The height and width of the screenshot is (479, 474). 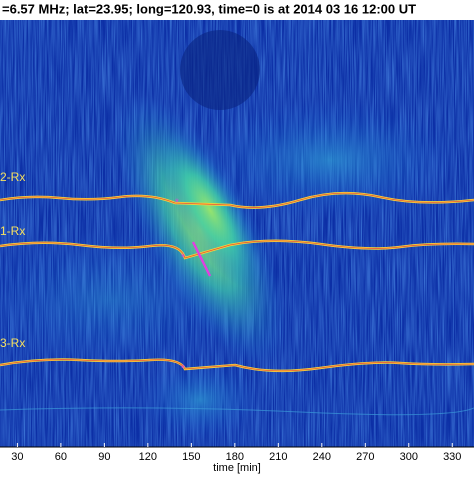 What do you see at coordinates (148, 457) in the screenshot?
I see `x-tick-label: 120` at bounding box center [148, 457].